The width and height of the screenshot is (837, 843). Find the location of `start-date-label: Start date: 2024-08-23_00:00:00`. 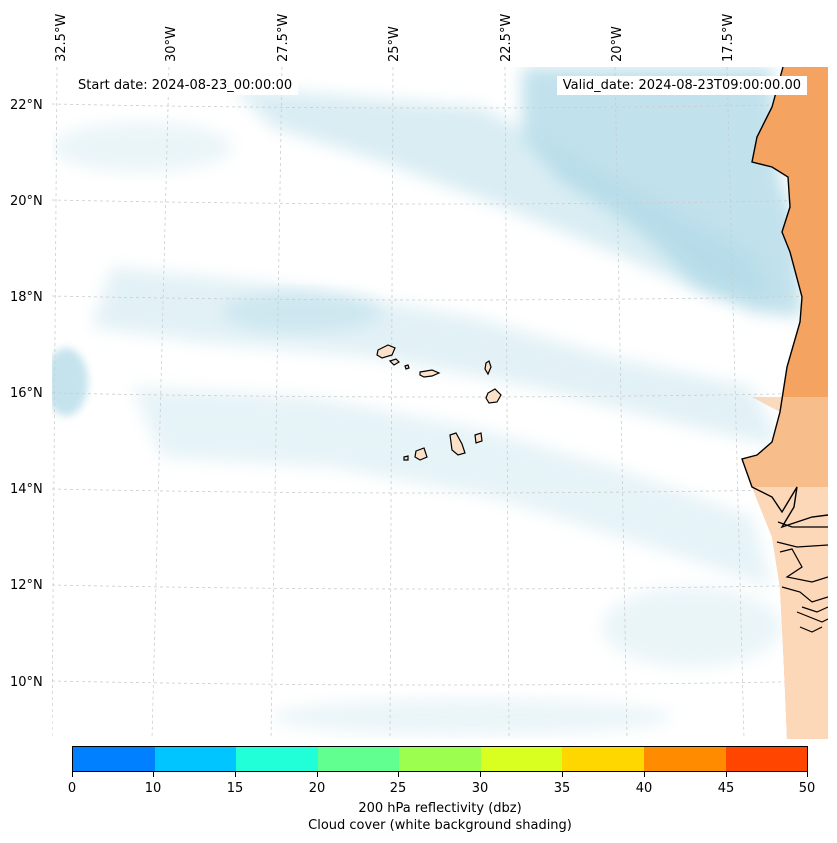

start-date-label: Start date: 2024-08-23_00:00:00 is located at coordinates (185, 85).